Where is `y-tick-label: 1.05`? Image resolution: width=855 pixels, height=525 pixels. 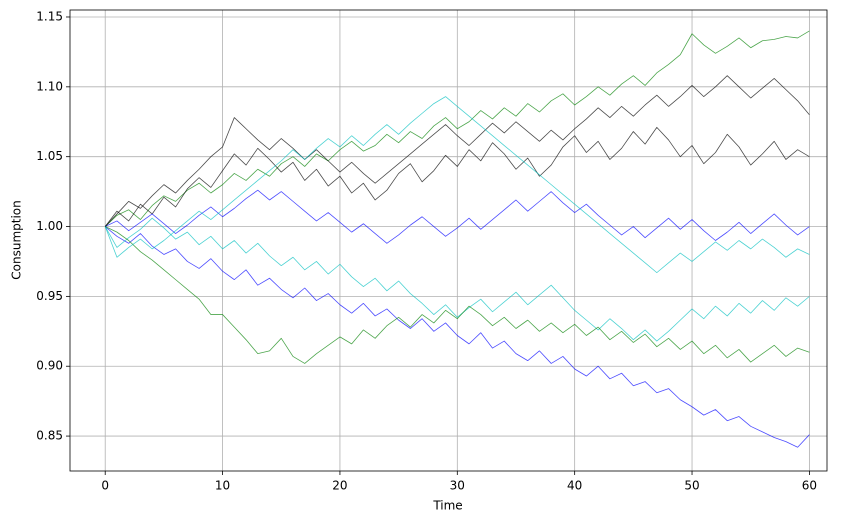 y-tick-label: 1.05 is located at coordinates (49, 156).